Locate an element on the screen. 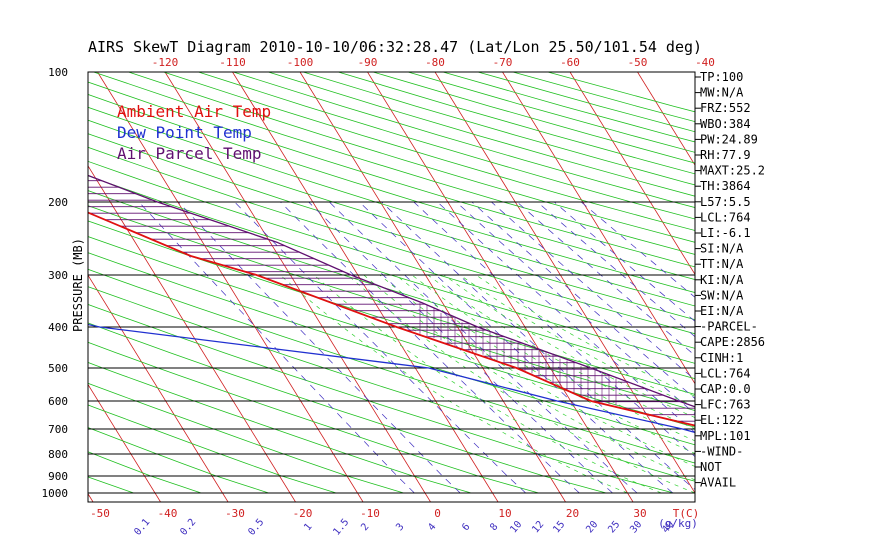 The height and width of the screenshot is (560, 870). pressure-axis: 100 200 300 400 500 600 700 800 900 1000 is located at coordinates (55, 283).